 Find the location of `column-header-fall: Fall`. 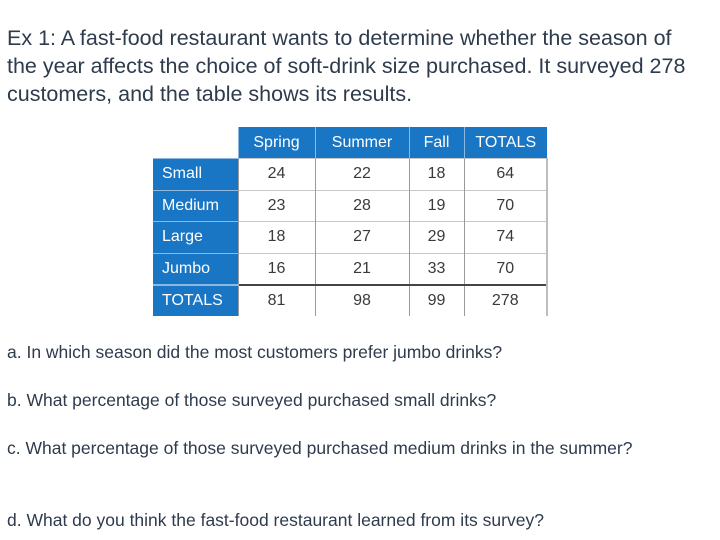

column-header-fall: Fall is located at coordinates (436, 143).